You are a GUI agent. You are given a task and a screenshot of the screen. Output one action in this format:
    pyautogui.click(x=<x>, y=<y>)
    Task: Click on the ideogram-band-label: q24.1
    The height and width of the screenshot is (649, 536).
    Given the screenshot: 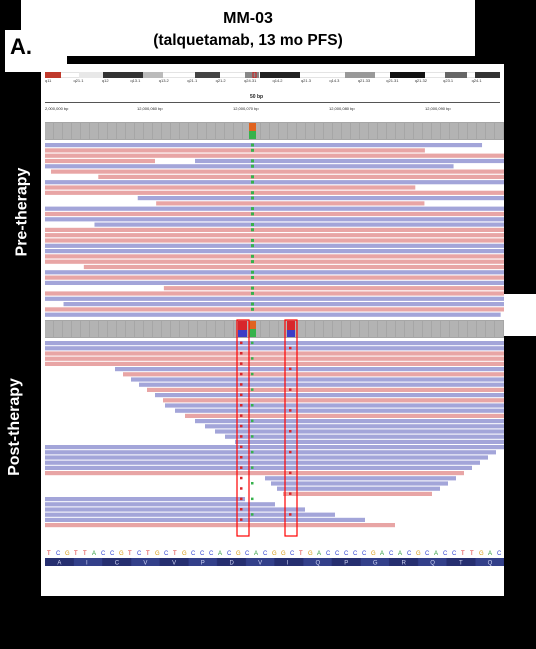 What is the action you would take?
    pyautogui.click(x=476, y=80)
    